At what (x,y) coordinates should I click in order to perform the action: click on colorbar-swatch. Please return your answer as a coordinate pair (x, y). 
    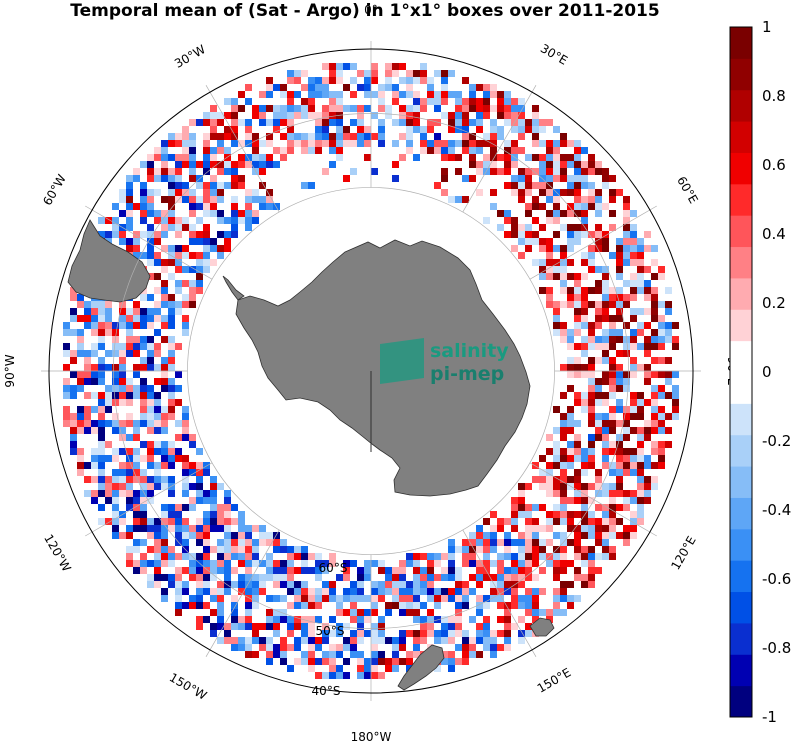
    Looking at the image, I should click on (741, 450).